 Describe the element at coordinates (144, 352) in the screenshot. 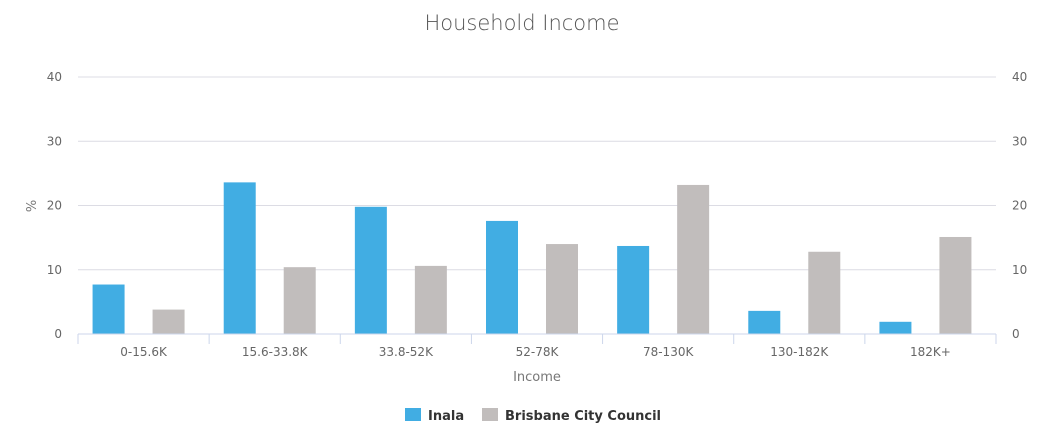

I see `x-tick-label-0: 0-15.6K` at that location.